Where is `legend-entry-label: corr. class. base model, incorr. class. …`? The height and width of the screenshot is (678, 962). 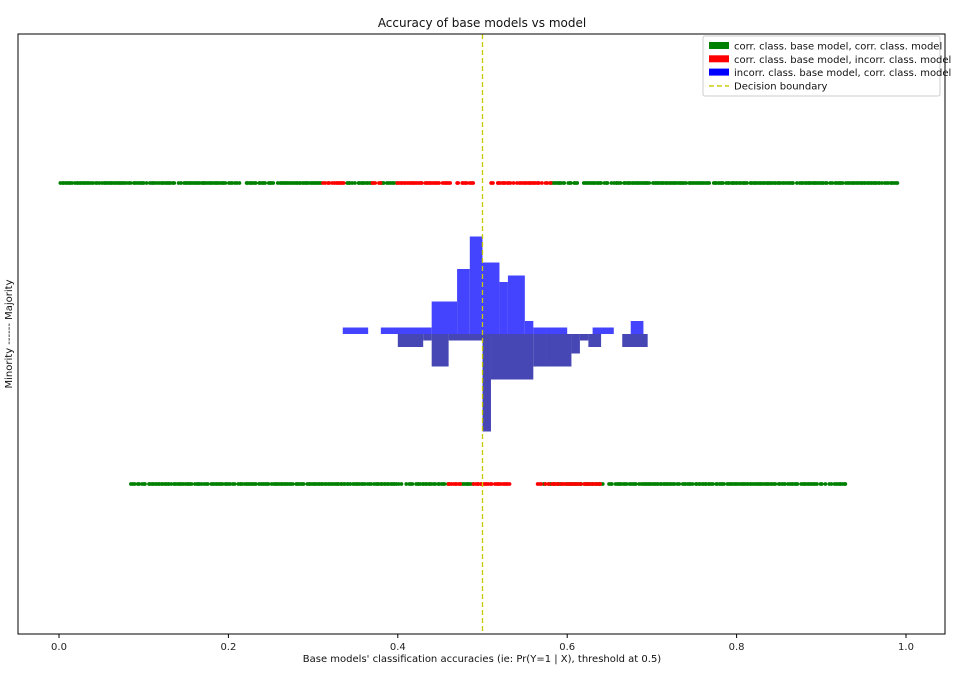
legend-entry-label: corr. class. base model, incorr. class. … is located at coordinates (842, 60).